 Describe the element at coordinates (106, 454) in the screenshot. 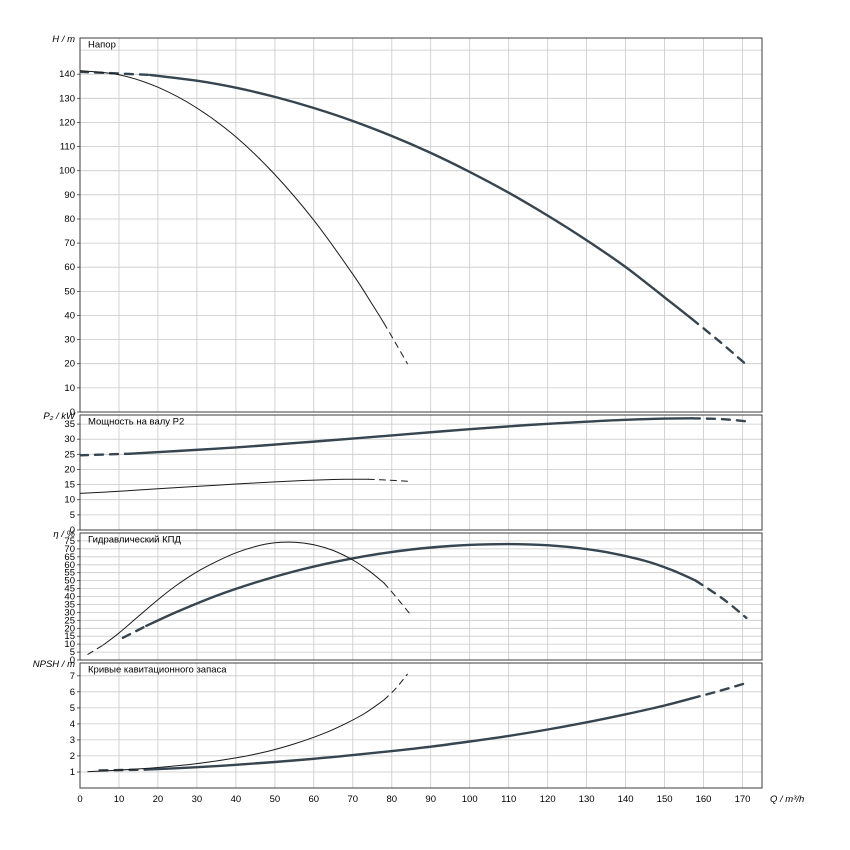

I see `power-thick-curve-dash-start` at that location.